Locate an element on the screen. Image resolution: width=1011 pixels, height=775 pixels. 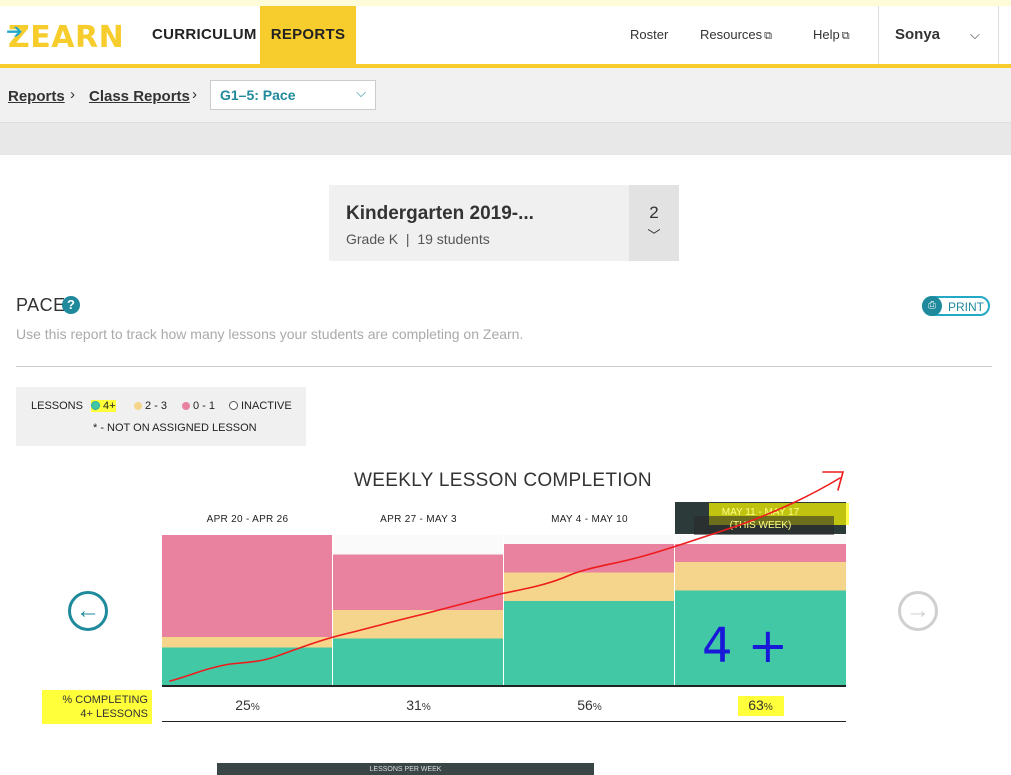
zearn-logo: ➔ ZEARN is located at coordinates (65, 37).